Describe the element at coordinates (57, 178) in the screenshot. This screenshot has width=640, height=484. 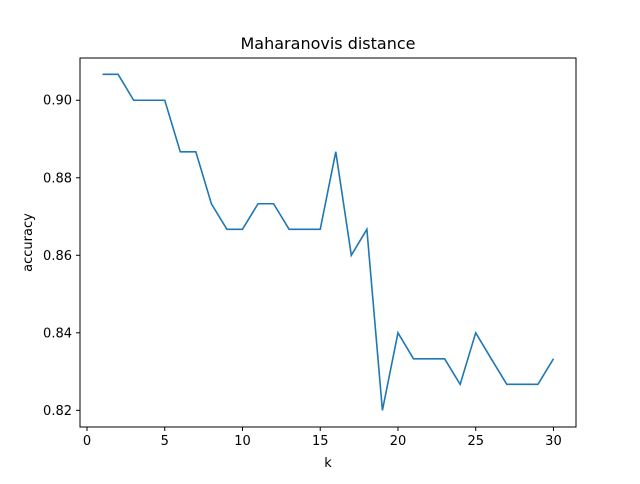
I see `y-tick-label: 0.88` at that location.